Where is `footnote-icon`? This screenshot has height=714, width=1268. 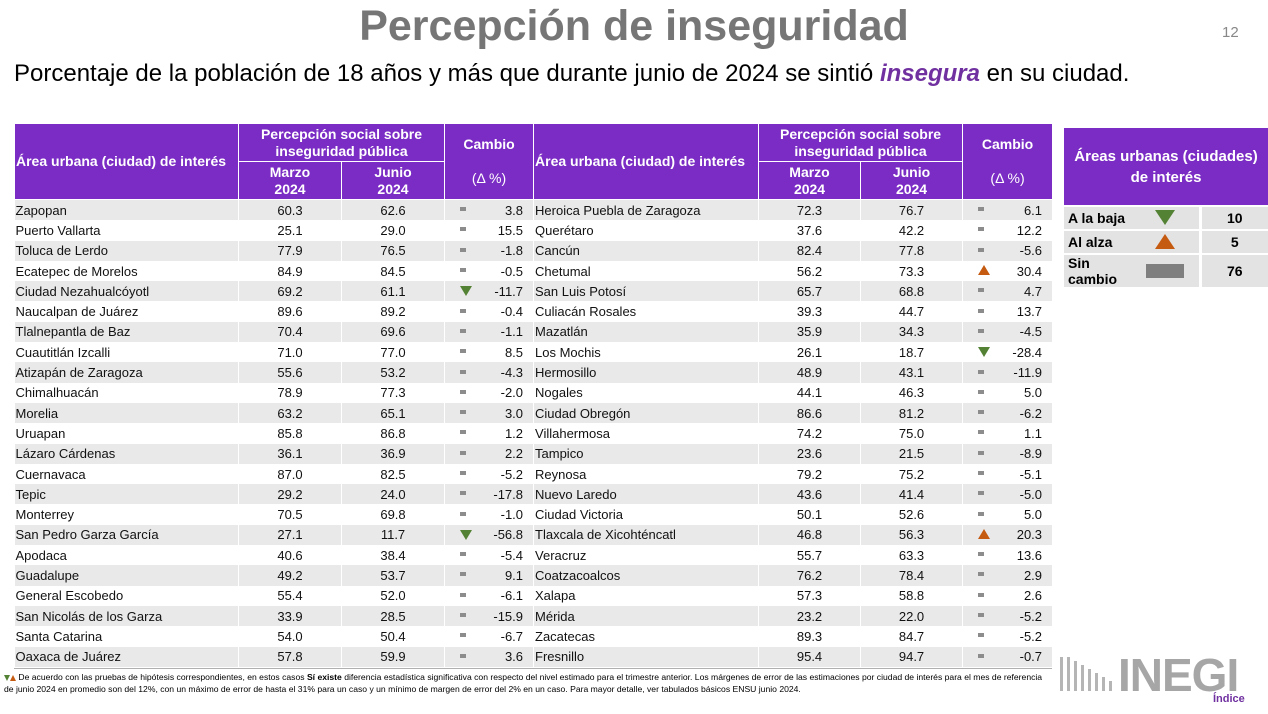 footnote-icon is located at coordinates (13, 677).